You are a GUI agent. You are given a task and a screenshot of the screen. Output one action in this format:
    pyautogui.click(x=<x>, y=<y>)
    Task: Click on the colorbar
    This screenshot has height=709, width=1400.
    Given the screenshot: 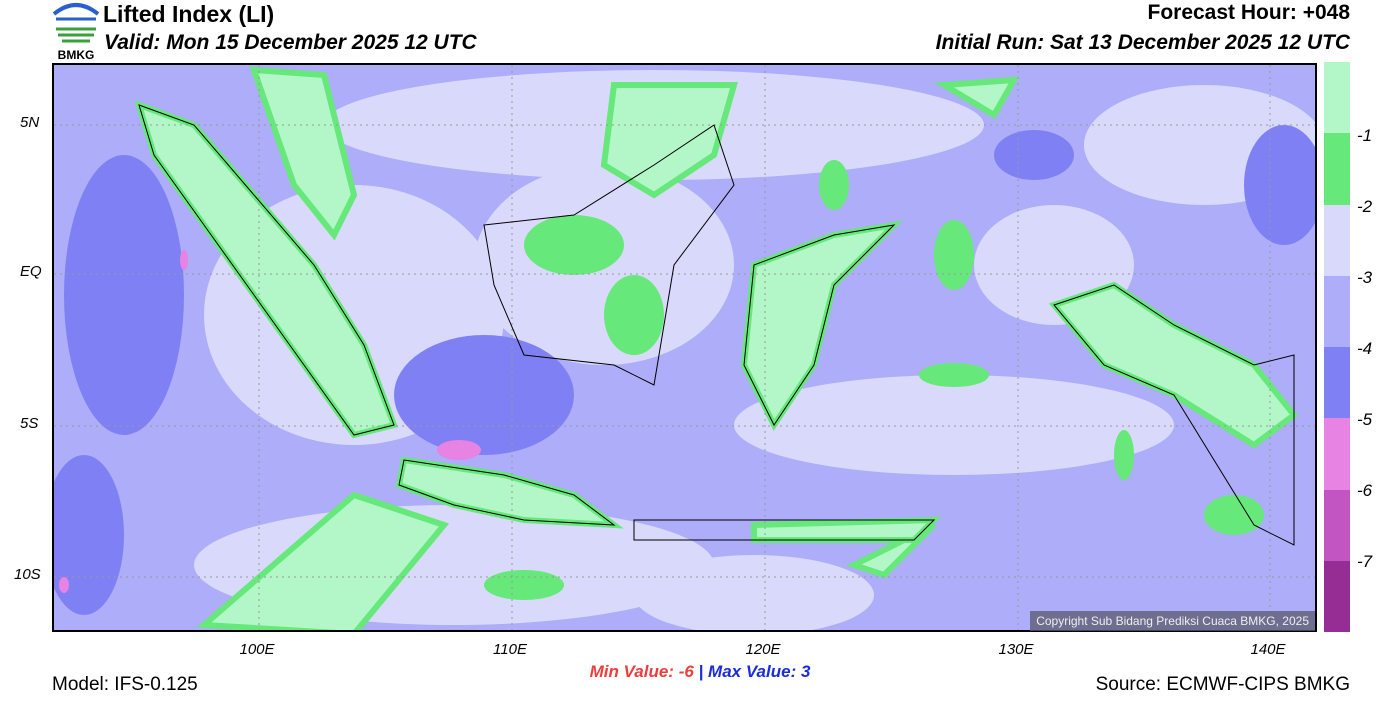 What is the action you would take?
    pyautogui.click(x=1337, y=347)
    